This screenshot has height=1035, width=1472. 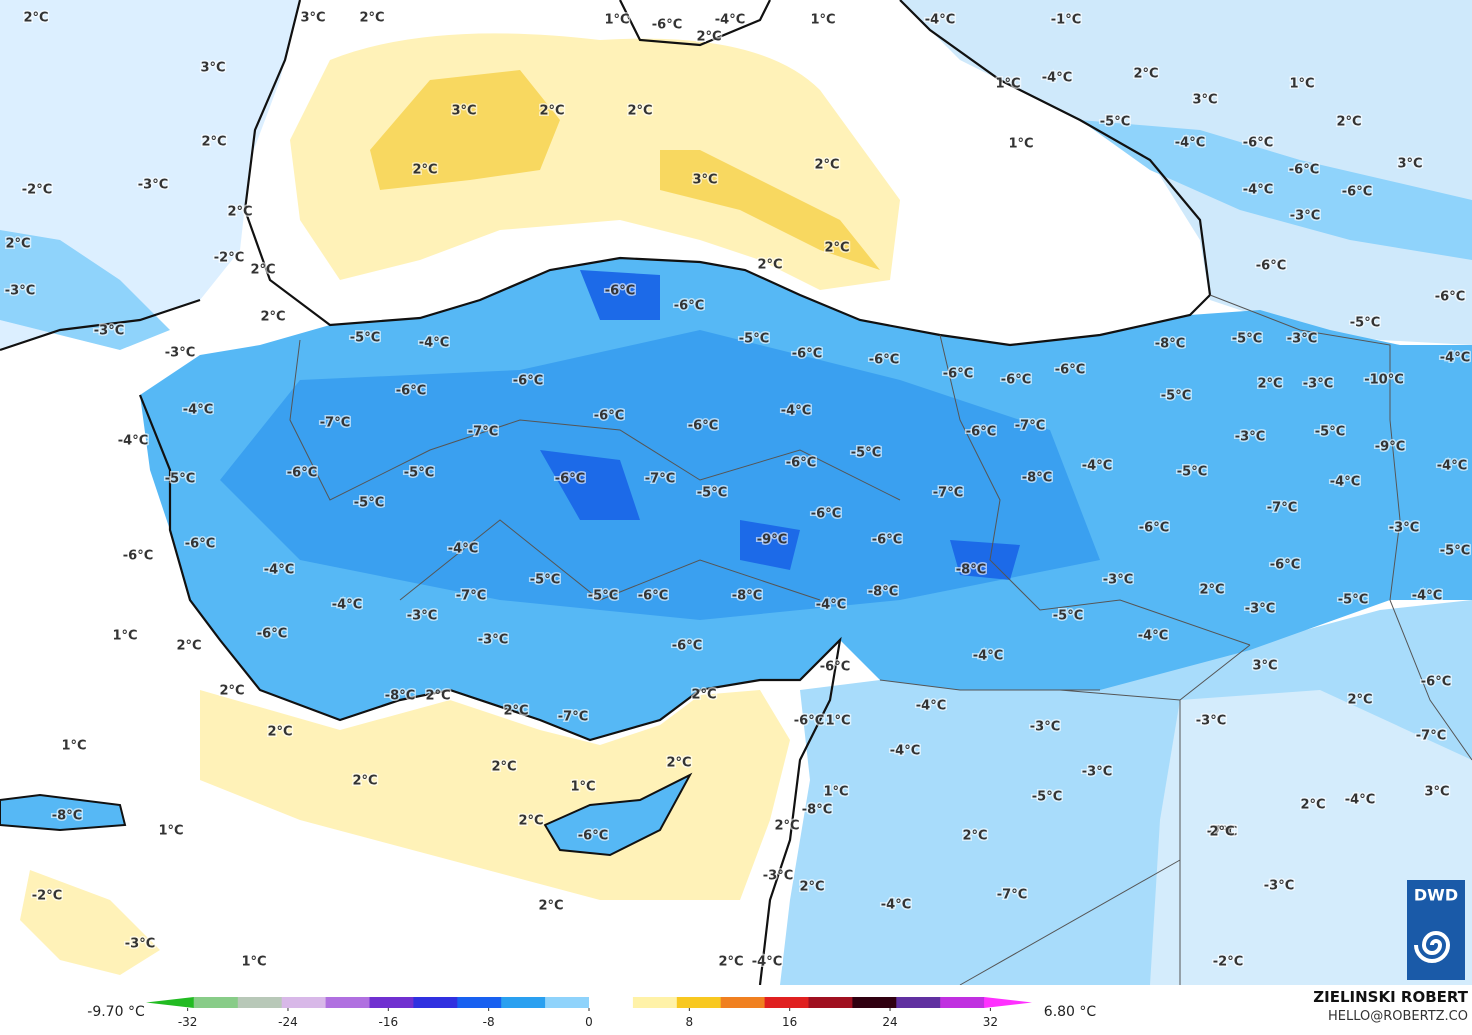 What do you see at coordinates (690, 1022) in the screenshot?
I see `colorbar-tick-label: 8` at bounding box center [690, 1022].